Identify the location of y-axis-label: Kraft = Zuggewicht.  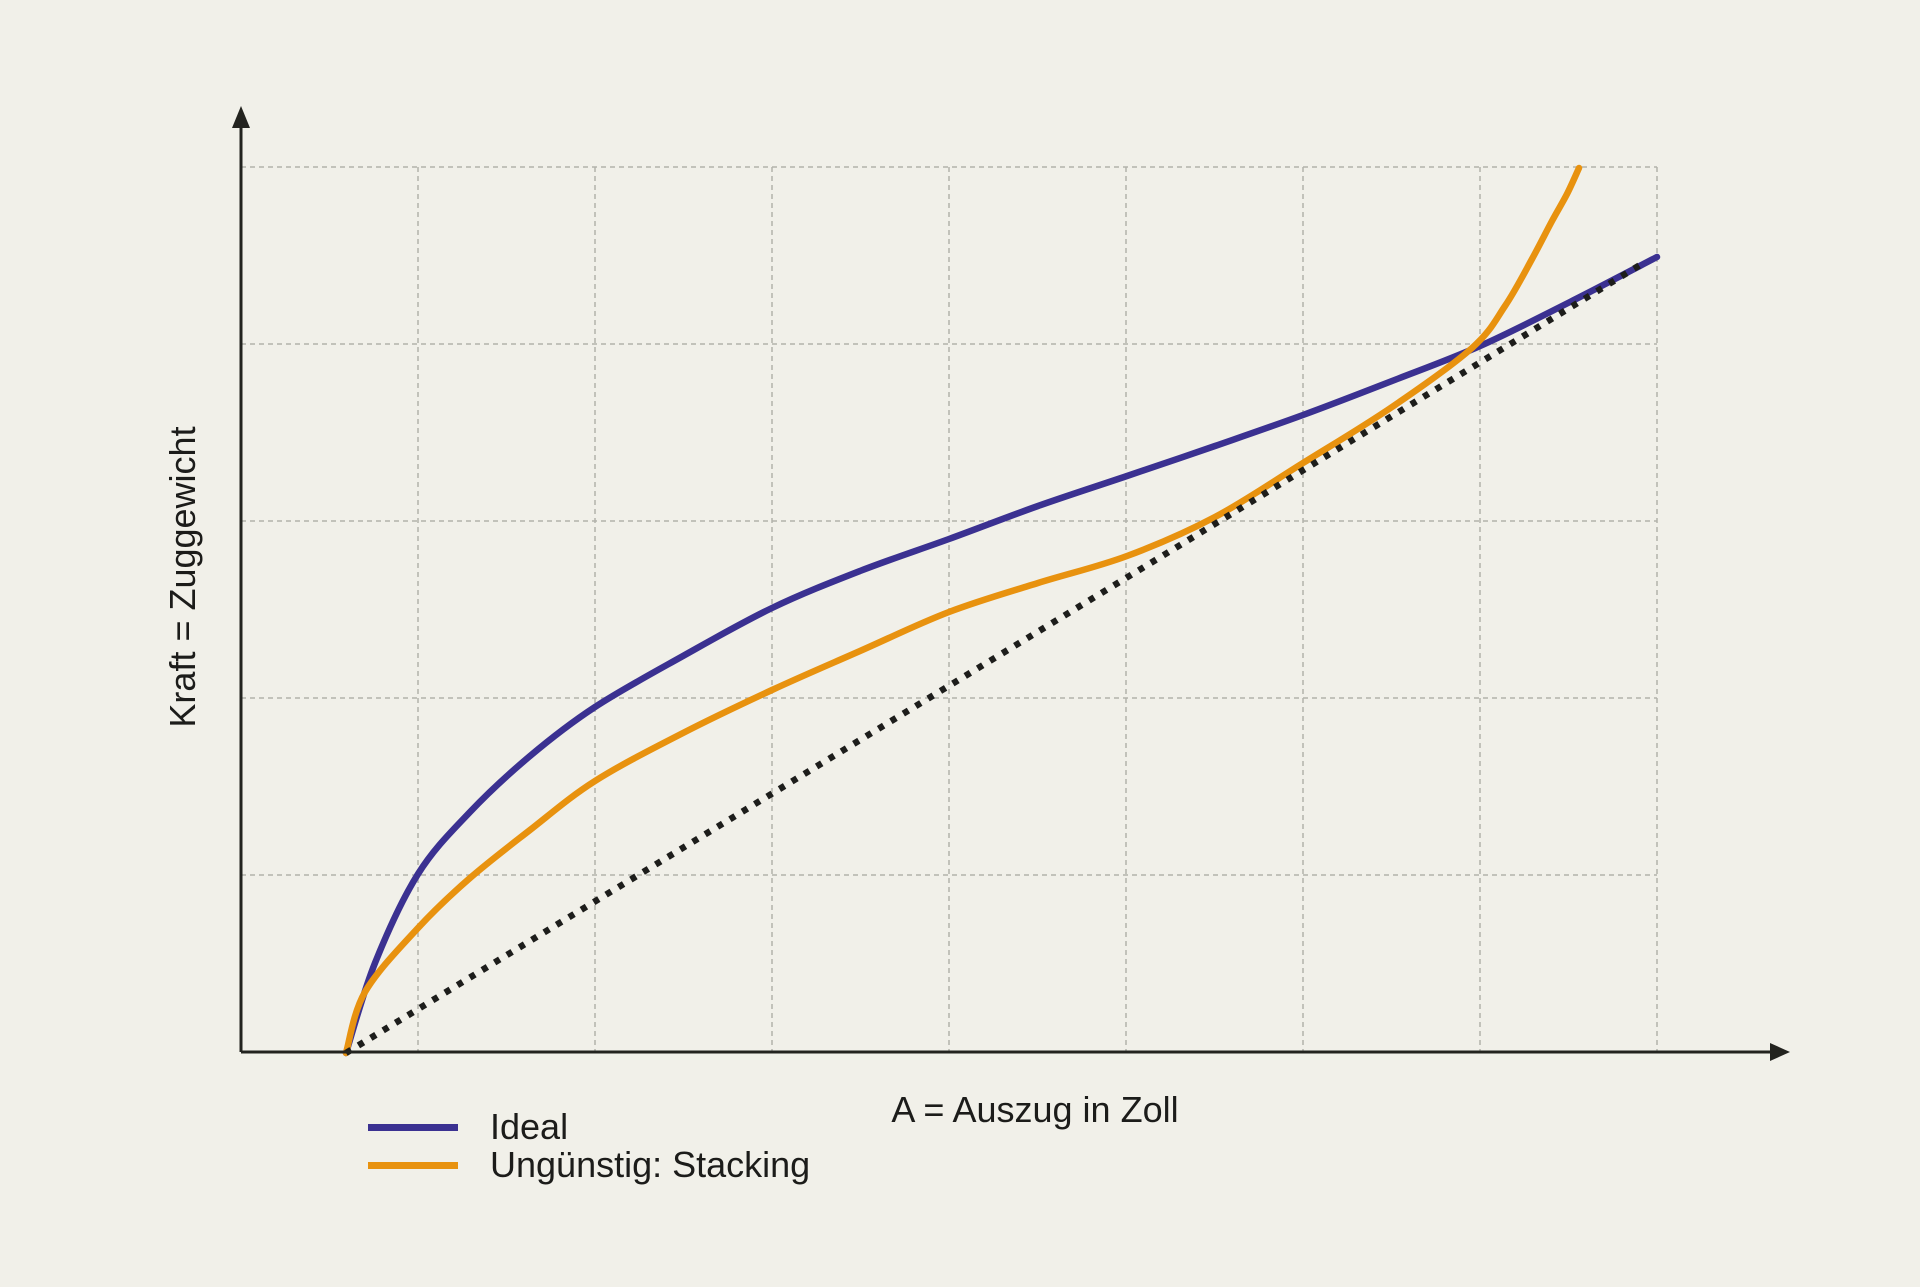
(183, 577).